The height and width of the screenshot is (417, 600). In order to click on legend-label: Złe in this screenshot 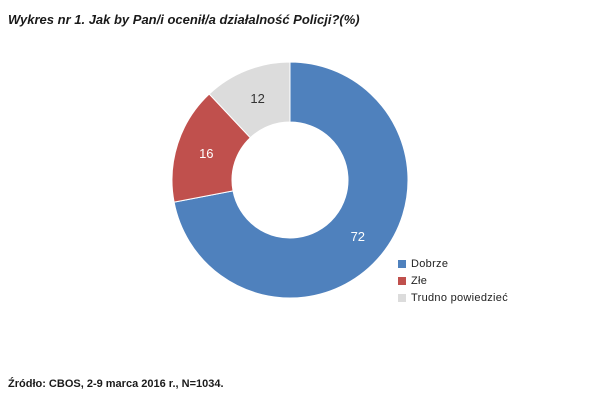, I will do `click(419, 280)`.